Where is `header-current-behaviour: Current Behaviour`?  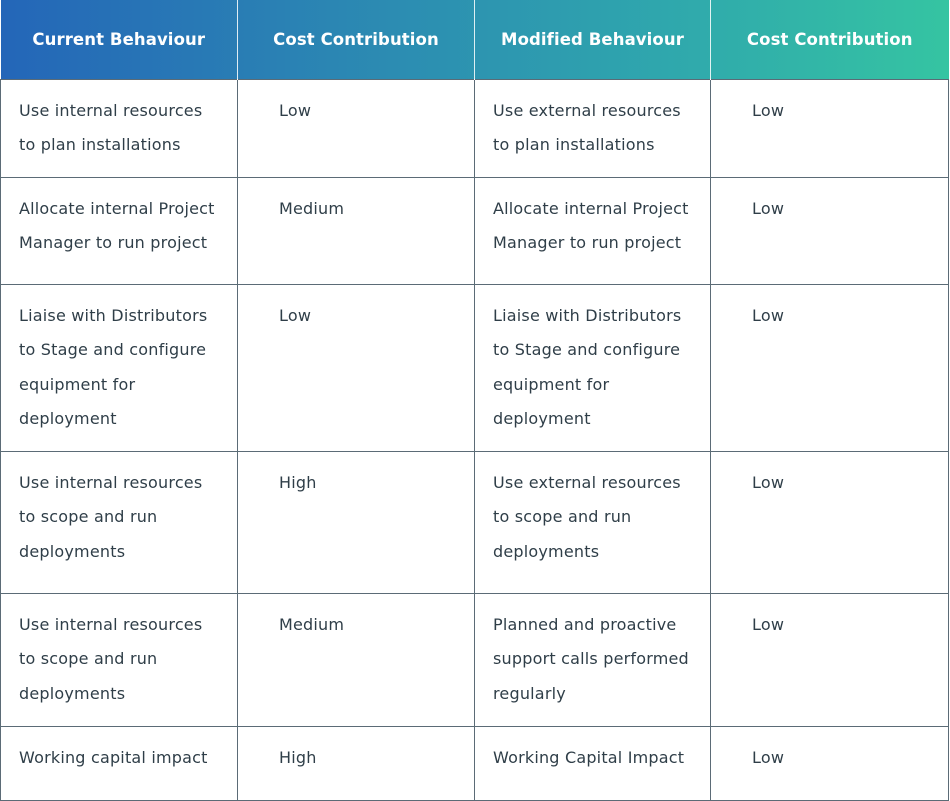
header-current-behaviour: Current Behaviour is located at coordinates (119, 39).